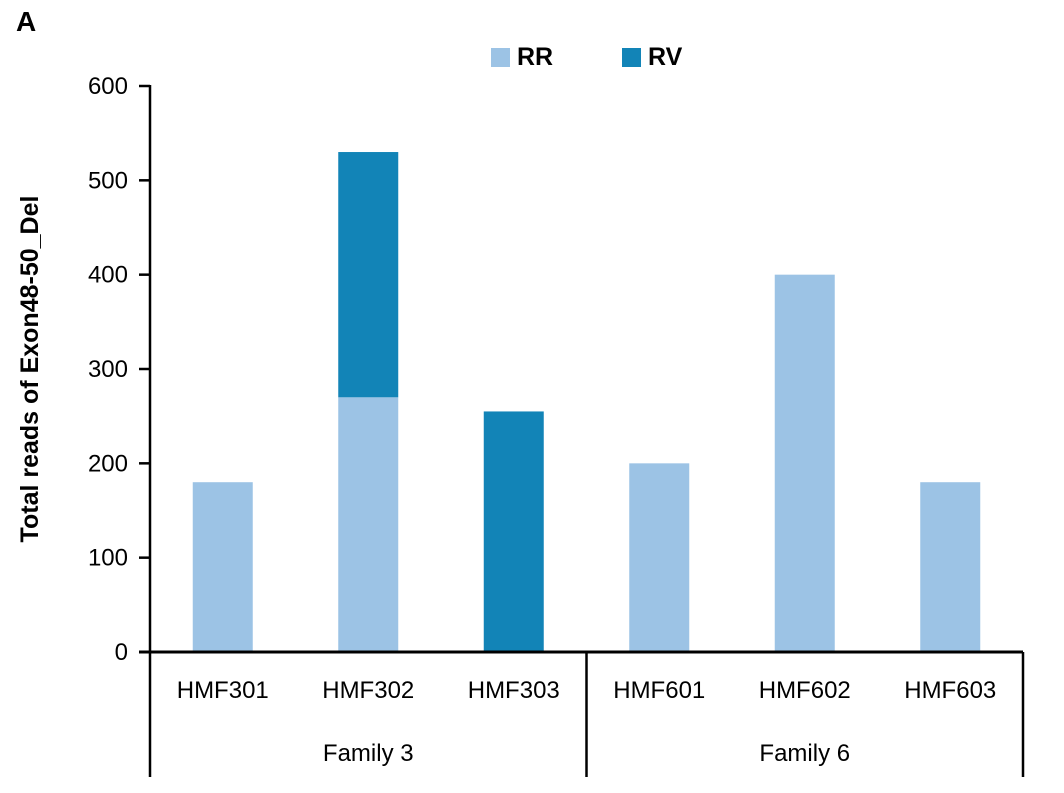  What do you see at coordinates (805, 690) in the screenshot?
I see `x-category-label-HMF602: HMF602` at bounding box center [805, 690].